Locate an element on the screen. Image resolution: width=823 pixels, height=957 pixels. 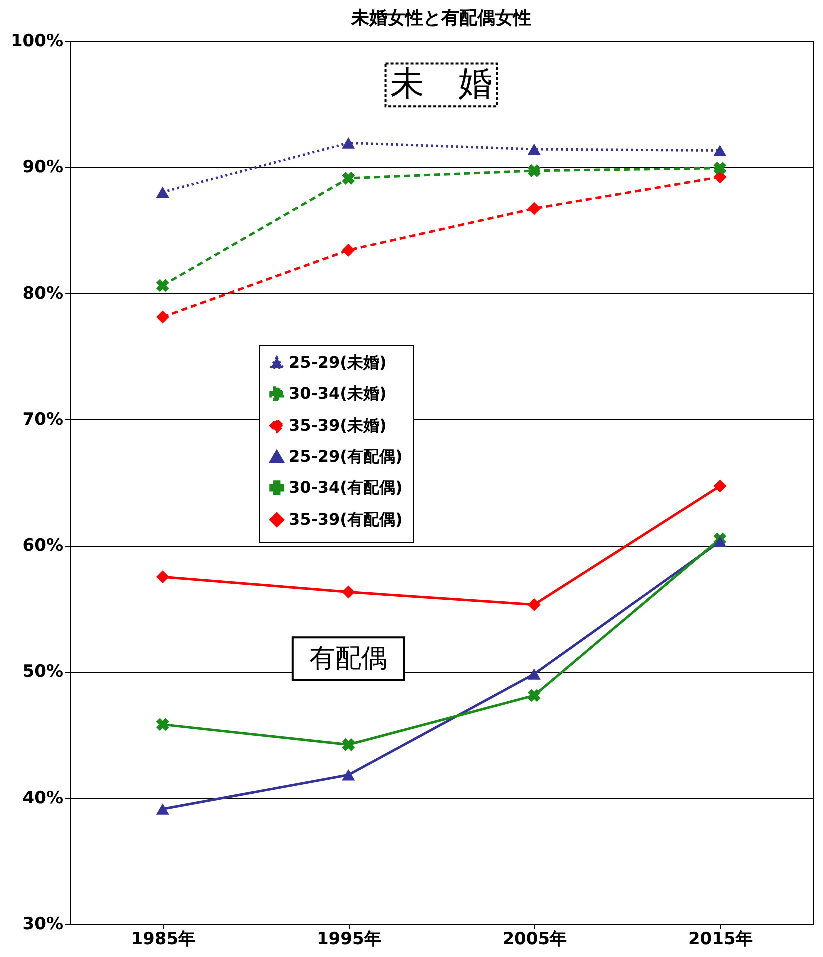
legend-label: 25-29(未婚) is located at coordinates (338, 362).